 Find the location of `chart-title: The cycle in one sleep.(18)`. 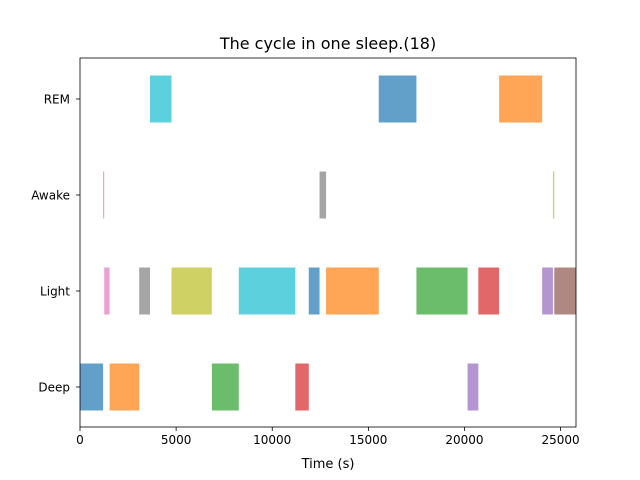

chart-title: The cycle in one sleep.(18) is located at coordinates (327, 43).